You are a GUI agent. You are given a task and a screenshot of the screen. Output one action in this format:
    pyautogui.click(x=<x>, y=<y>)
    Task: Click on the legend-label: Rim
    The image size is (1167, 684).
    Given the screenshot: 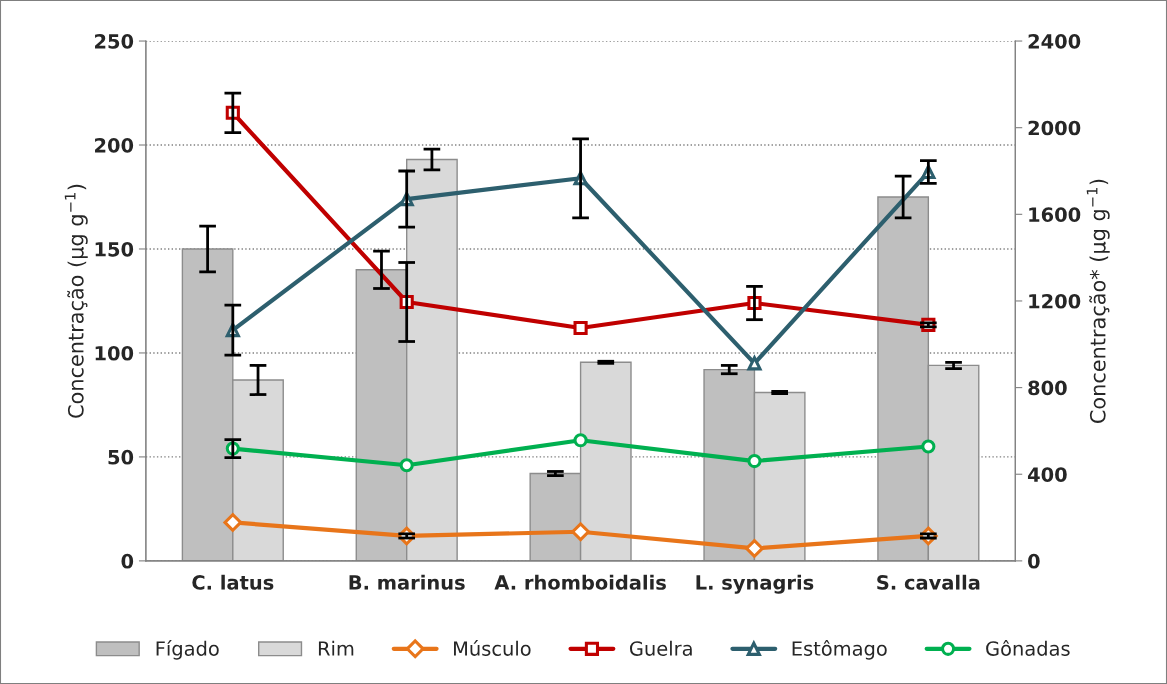 What is the action you would take?
    pyautogui.click(x=336, y=648)
    